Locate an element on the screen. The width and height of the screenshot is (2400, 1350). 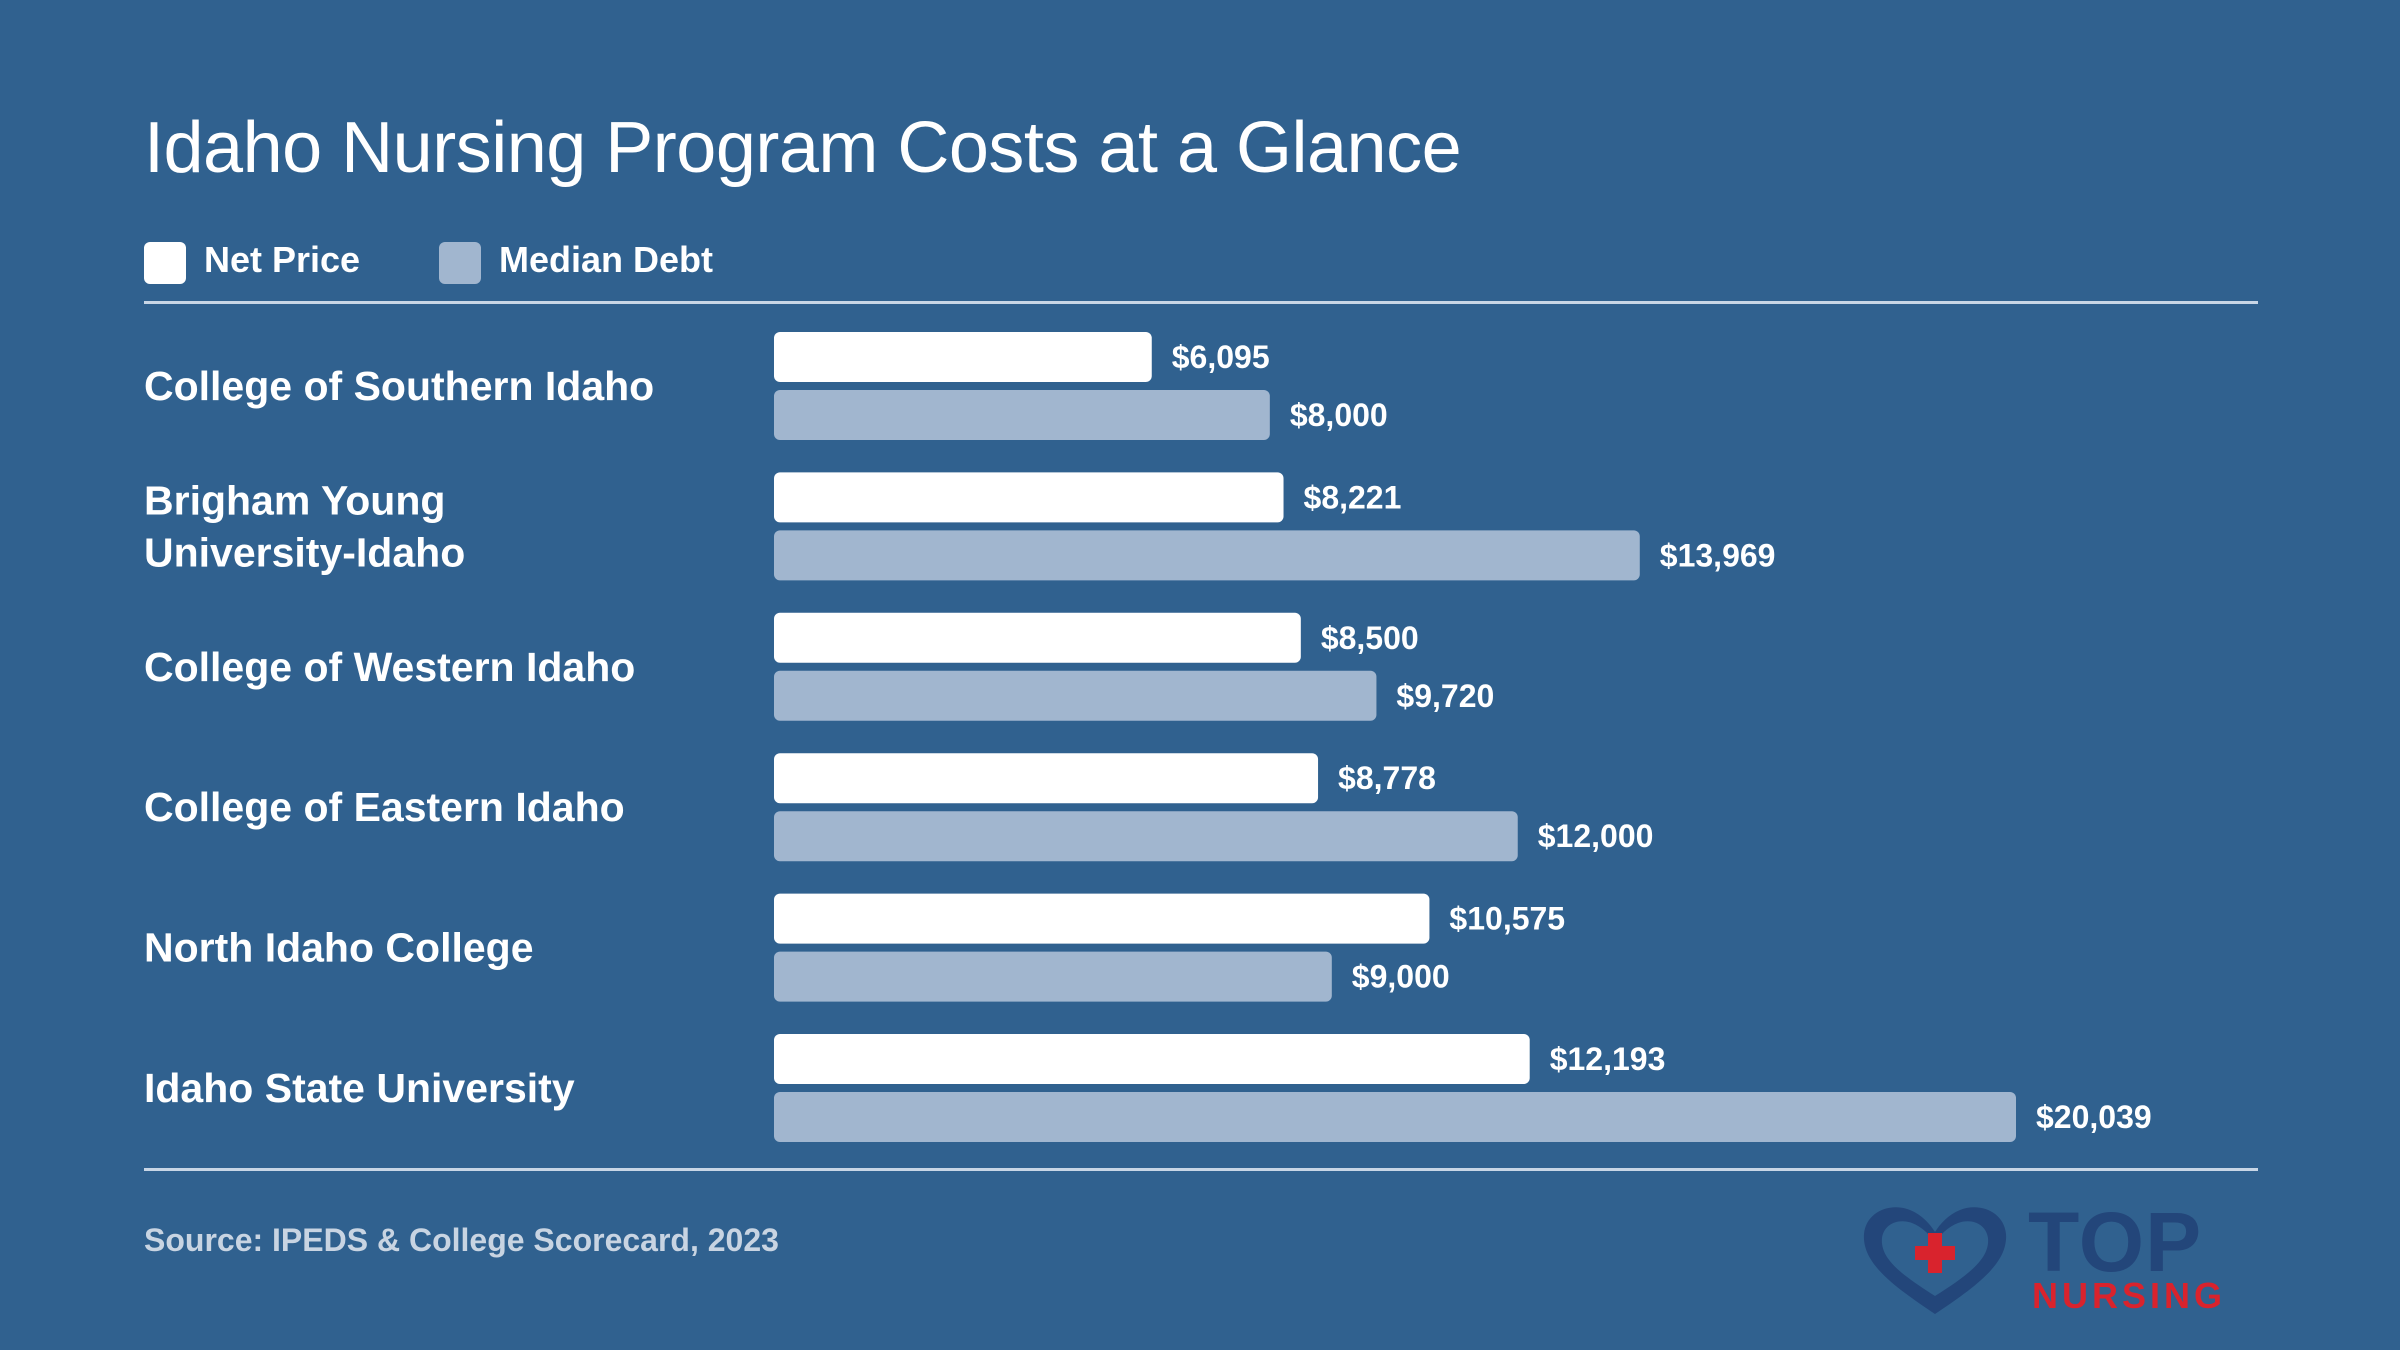
legend-label-median-debt: Median Debt is located at coordinates (606, 259).